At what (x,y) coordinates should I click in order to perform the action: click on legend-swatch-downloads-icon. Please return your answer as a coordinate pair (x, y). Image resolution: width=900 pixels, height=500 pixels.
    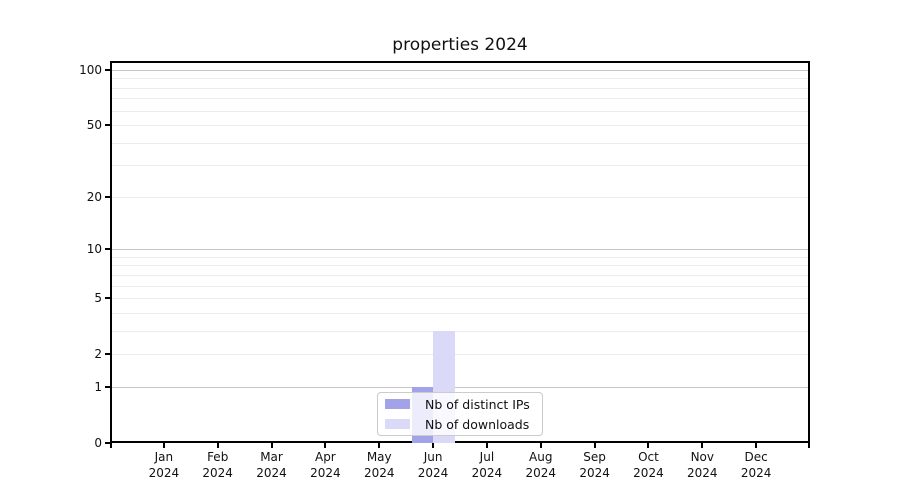
    Looking at the image, I should click on (397, 424).